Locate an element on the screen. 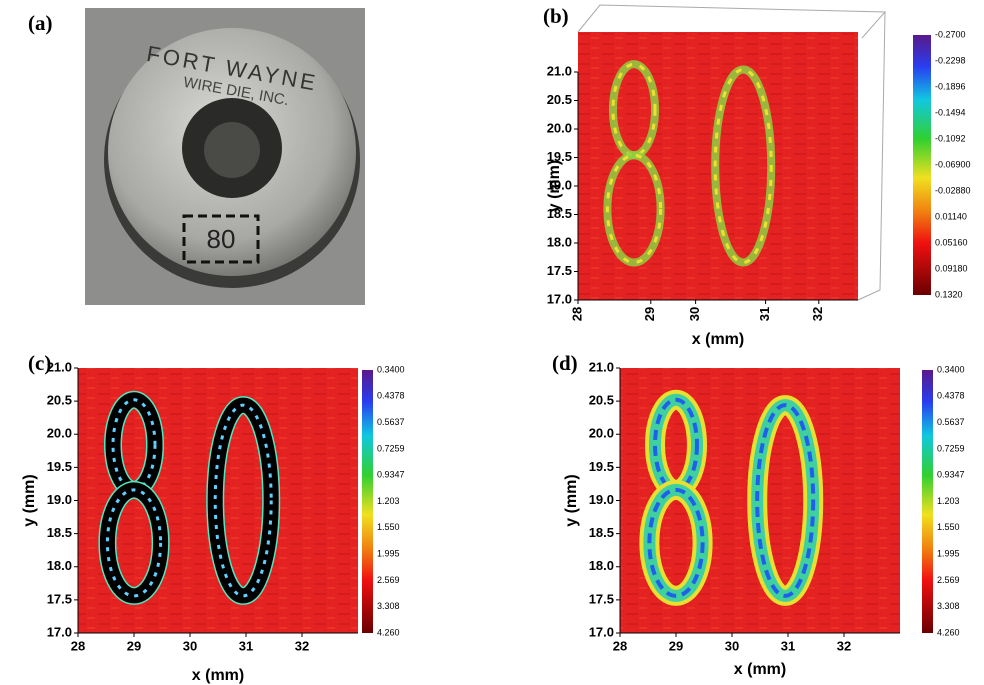 The image size is (984, 685). panel-label: (a) is located at coordinates (40, 23).